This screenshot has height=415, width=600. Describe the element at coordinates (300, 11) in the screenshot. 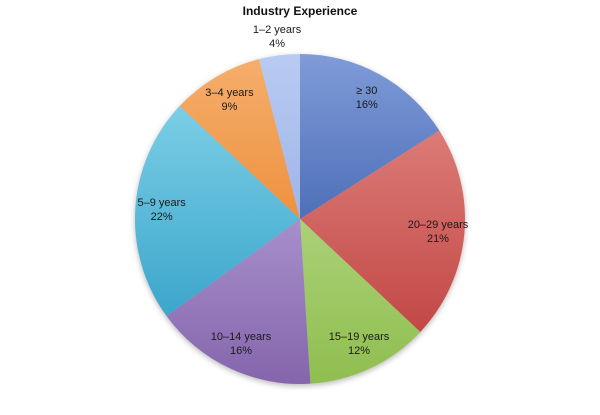

I see `chart-title: Industry Experience` at that location.